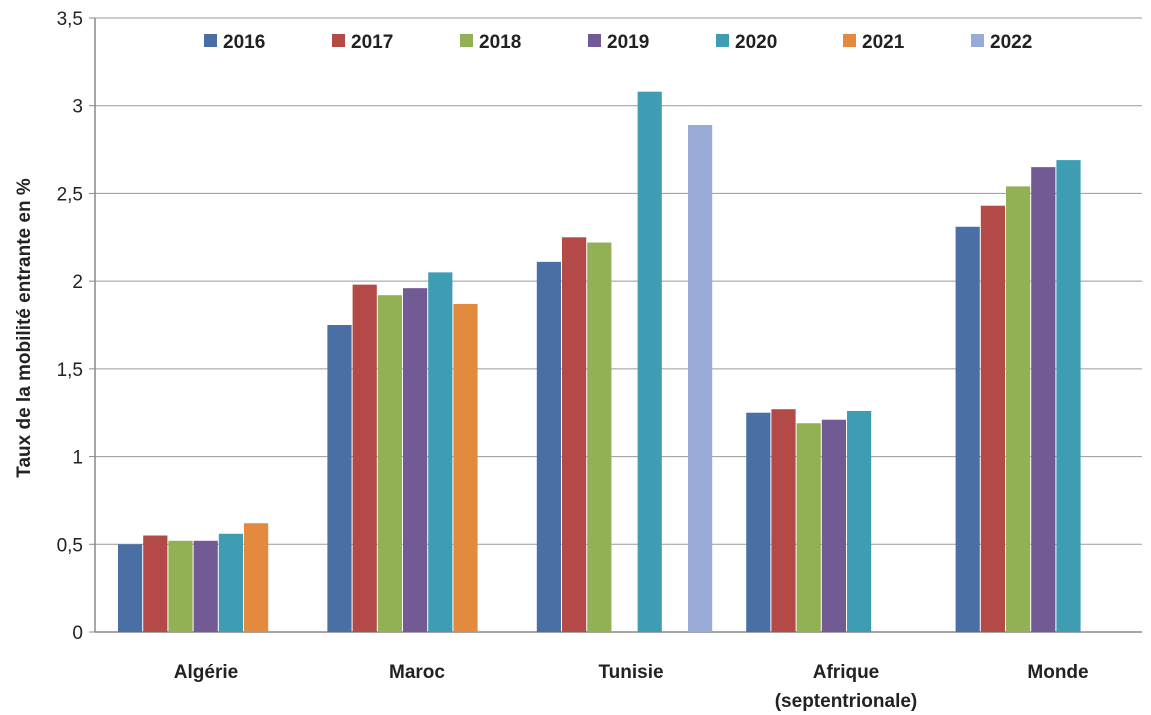 Image resolution: width=1151 pixels, height=715 pixels. I want to click on x-category-label: Maroc, so click(417, 672).